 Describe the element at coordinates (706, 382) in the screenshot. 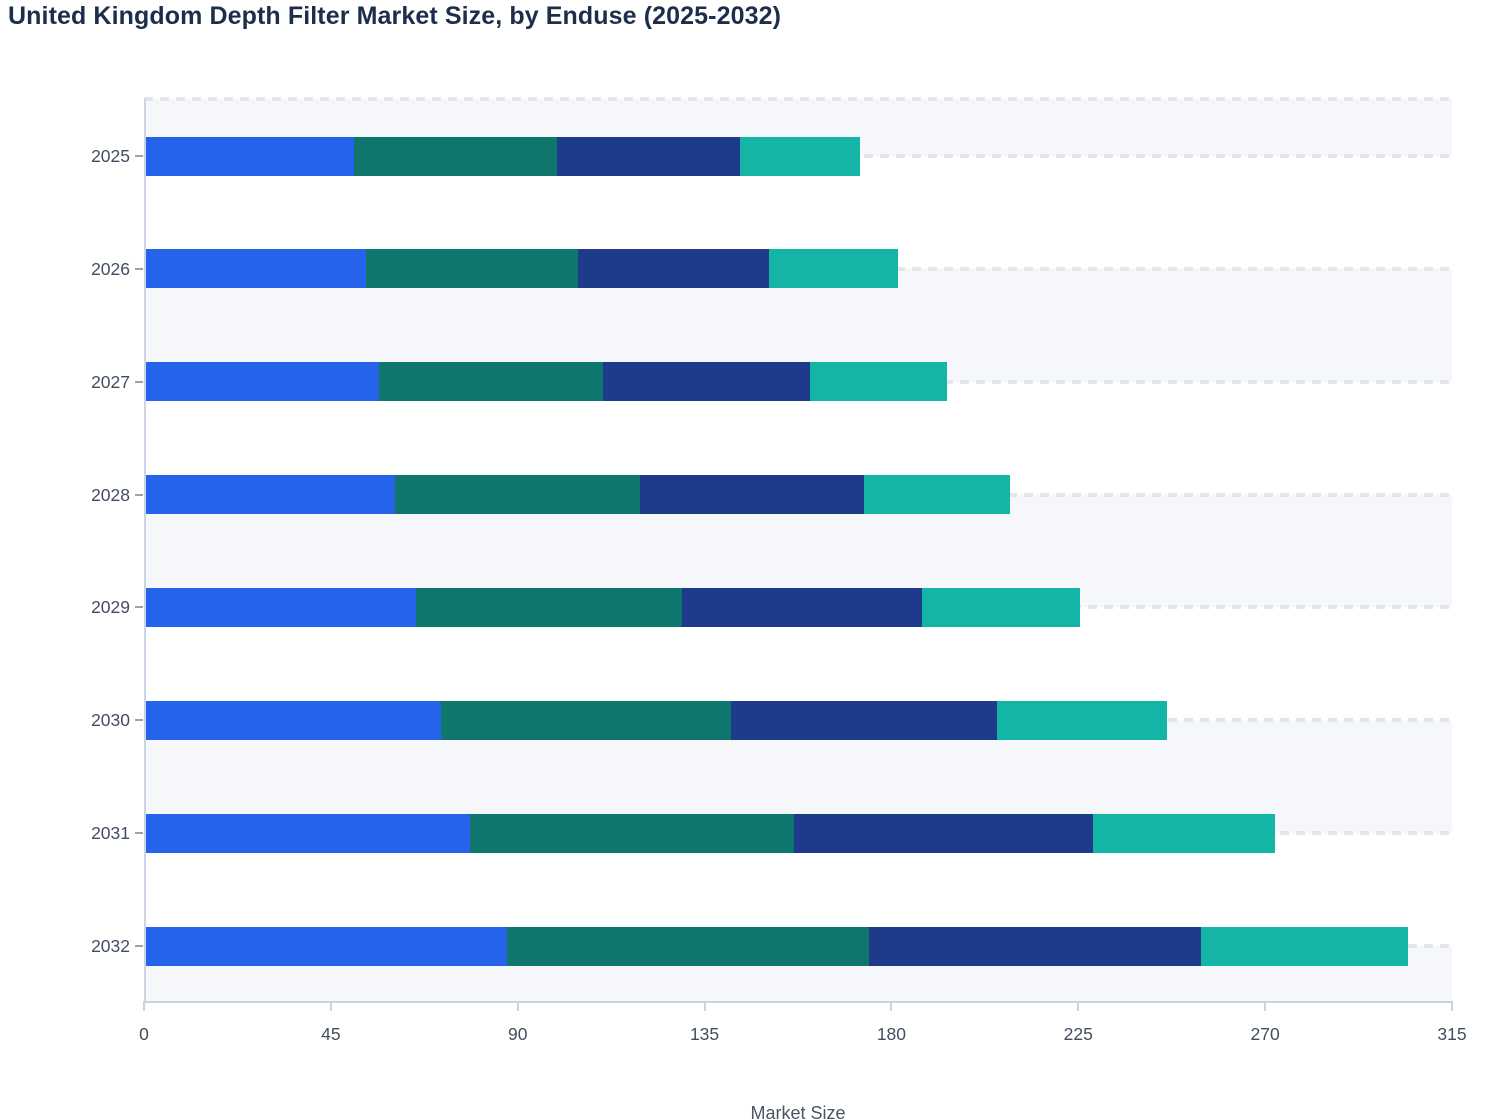

I see `bar-segment-navy-2027` at that location.